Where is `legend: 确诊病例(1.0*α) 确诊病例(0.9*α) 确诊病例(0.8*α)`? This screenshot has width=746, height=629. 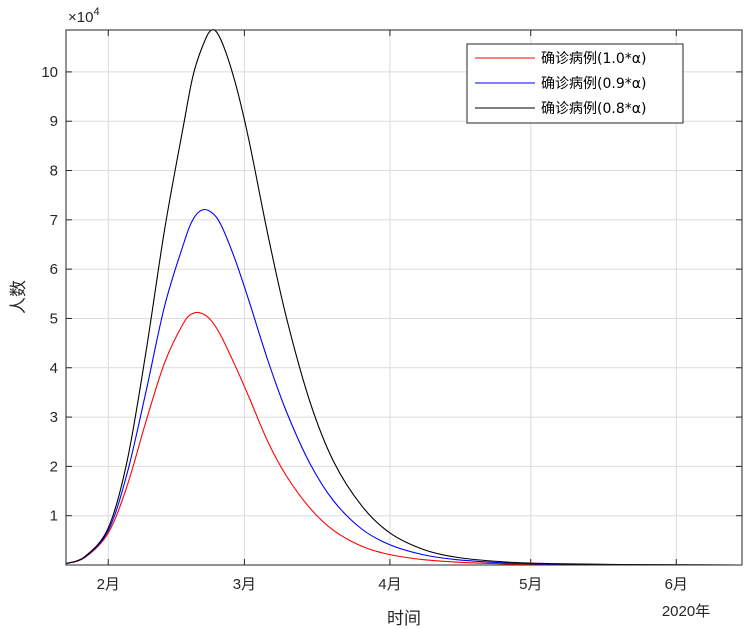
legend: 确诊病例(1.0*α) 确诊病例(0.9*α) 确诊病例(0.8*α) is located at coordinates (575, 83).